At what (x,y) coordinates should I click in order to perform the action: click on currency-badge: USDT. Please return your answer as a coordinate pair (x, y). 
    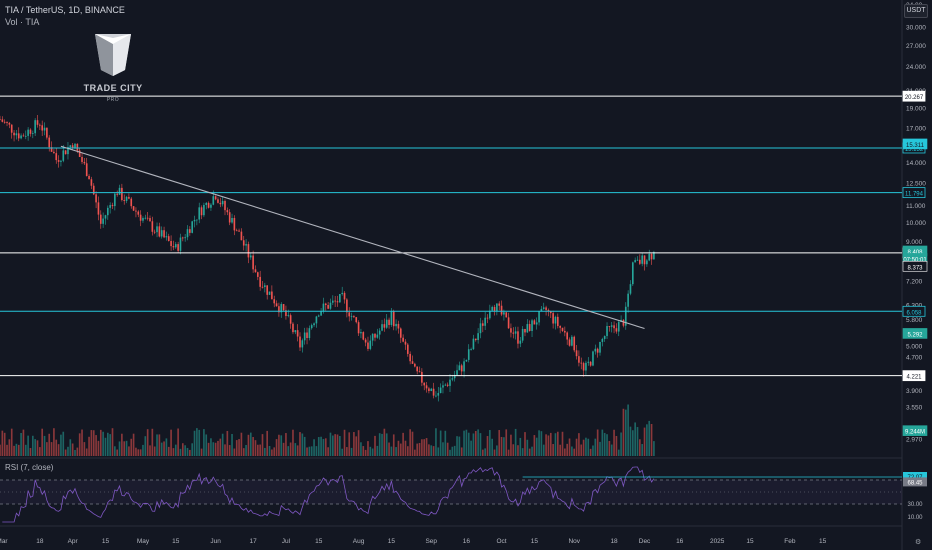
    Looking at the image, I should click on (916, 11).